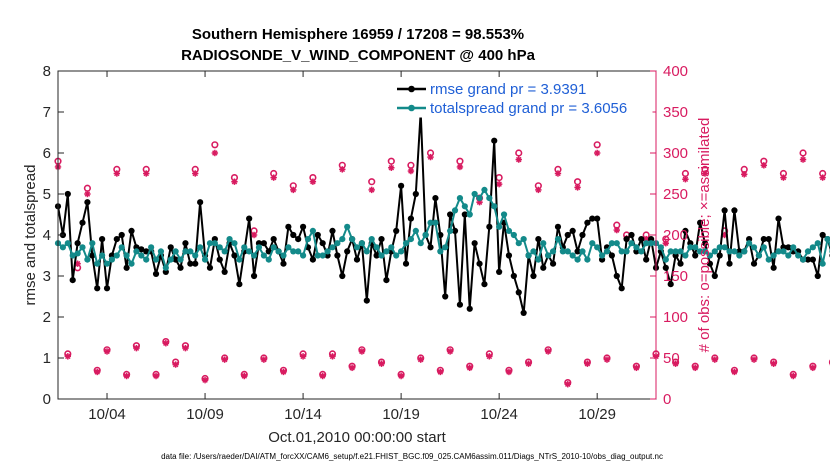  What do you see at coordinates (47, 276) in the screenshot?
I see `y-left-tick-label: 3` at bounding box center [47, 276].